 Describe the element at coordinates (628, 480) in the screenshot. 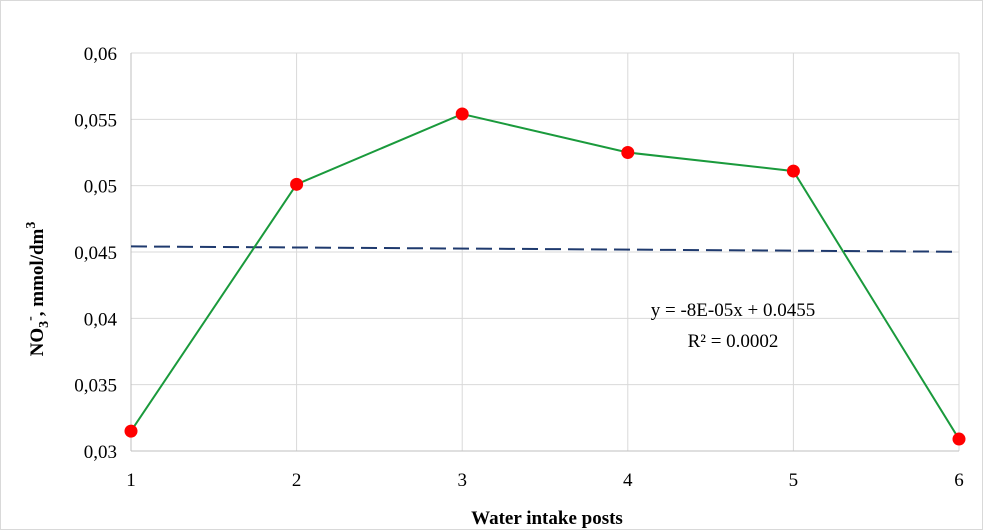

I see `x-tick-label: 4` at that location.